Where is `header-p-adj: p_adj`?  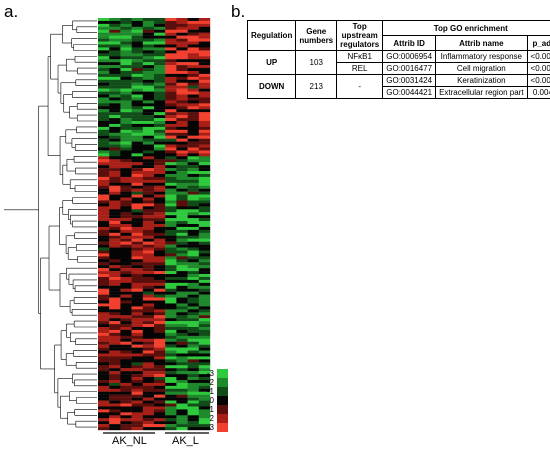 header-p-adj: p_adj is located at coordinates (538, 43).